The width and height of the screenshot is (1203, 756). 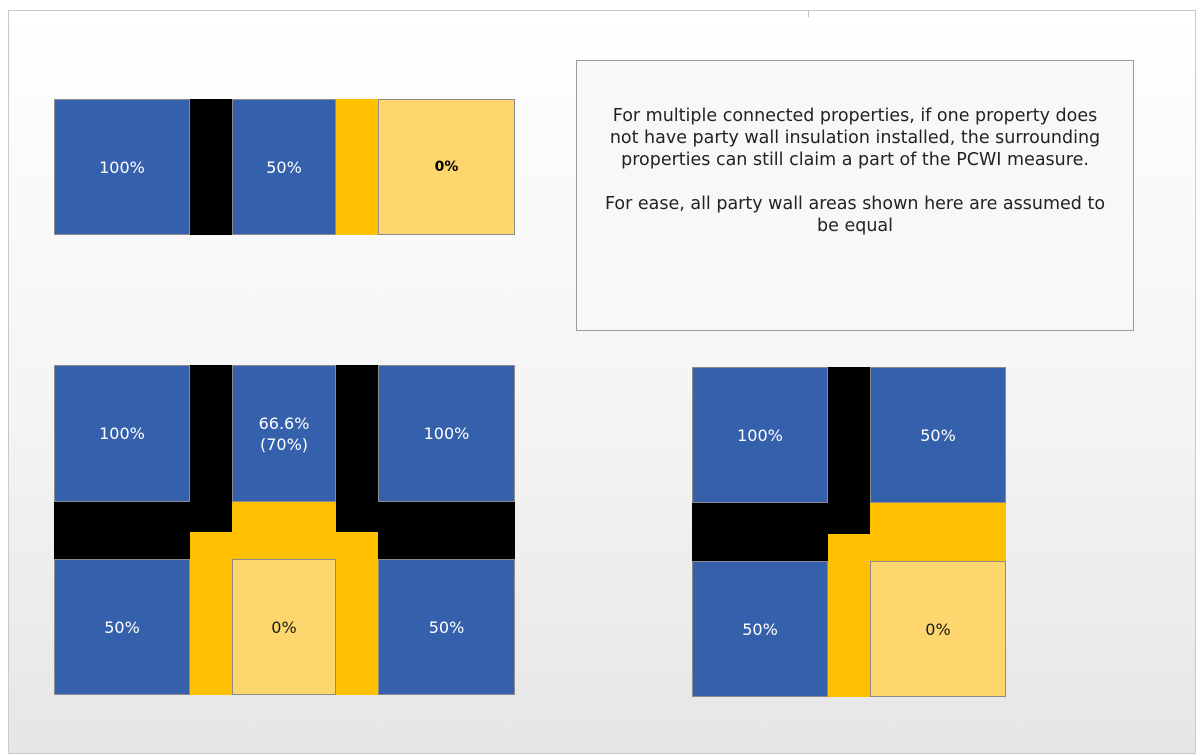 I want to click on terrace-property-3: 0%, so click(x=446, y=167).